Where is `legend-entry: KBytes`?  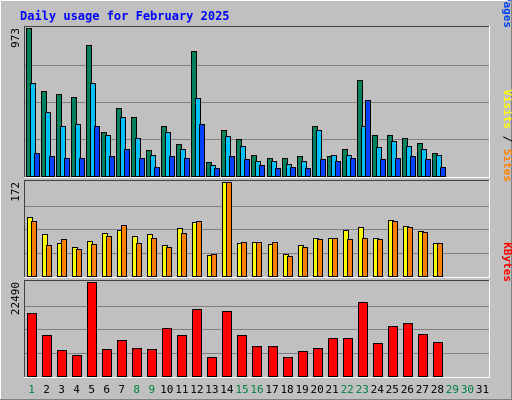 legend-entry: KBytes is located at coordinates (506, 262).